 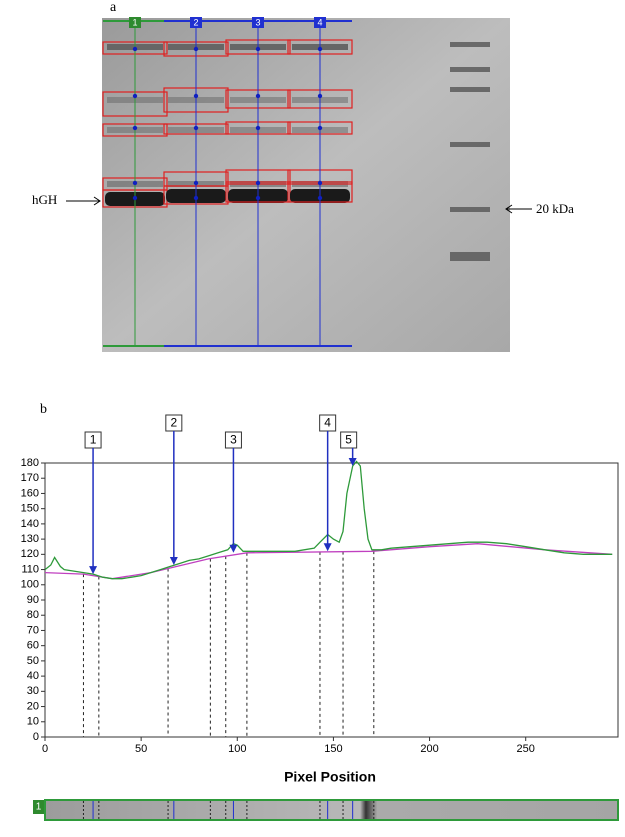 I want to click on y-tick-label: 170, so click(x=30, y=478).